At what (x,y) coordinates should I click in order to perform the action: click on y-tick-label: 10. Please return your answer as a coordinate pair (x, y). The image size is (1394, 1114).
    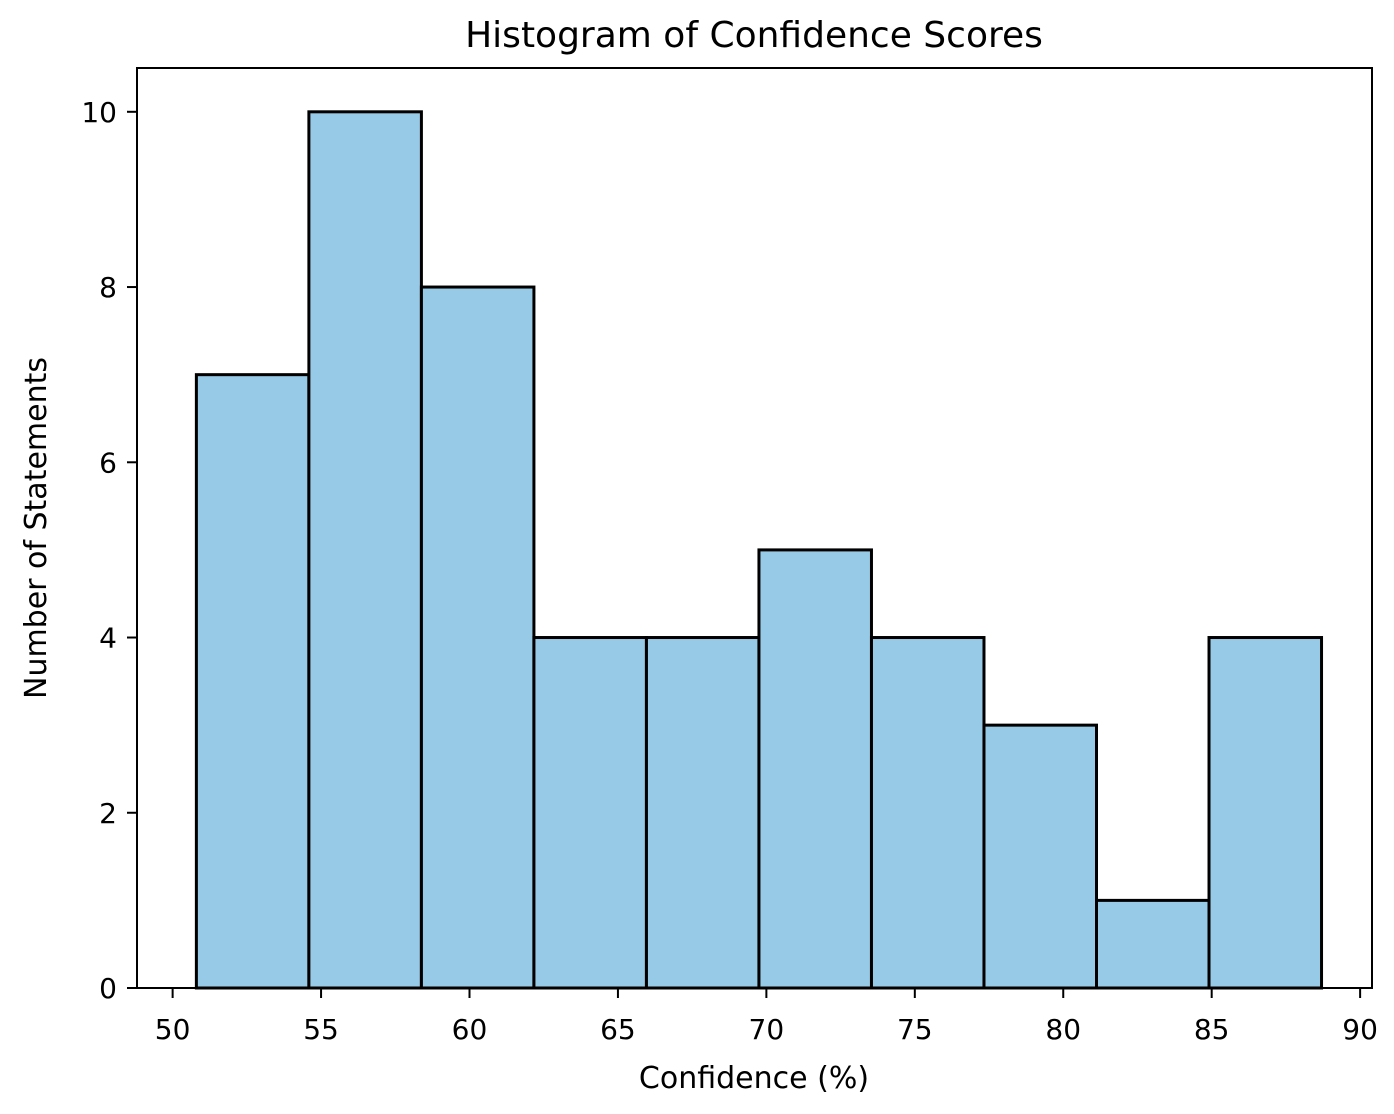
    Looking at the image, I should click on (99, 112).